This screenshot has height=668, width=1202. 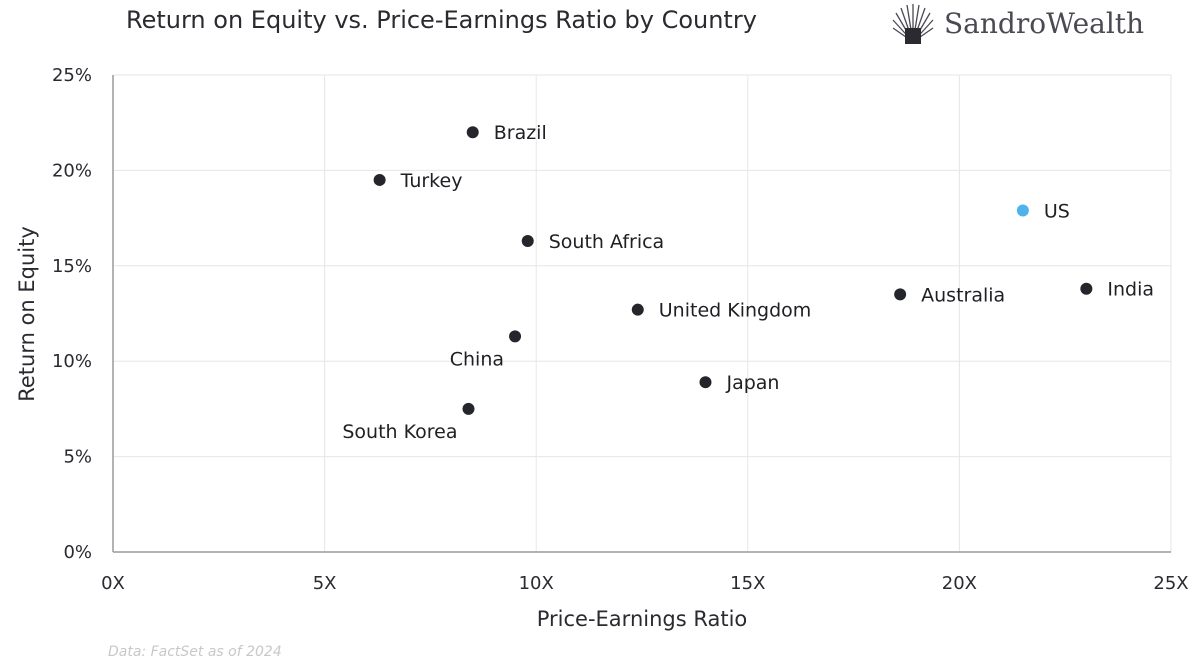 What do you see at coordinates (520, 133) in the screenshot?
I see `data-point-label: Brazil` at bounding box center [520, 133].